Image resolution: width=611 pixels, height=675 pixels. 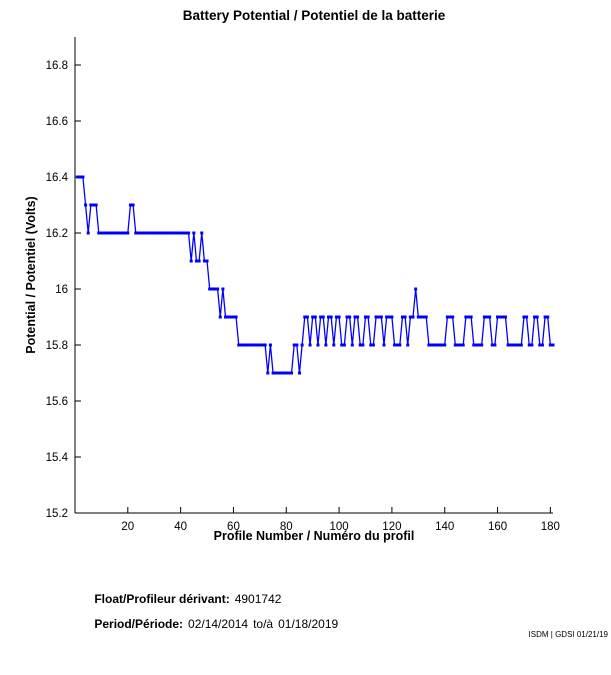 What do you see at coordinates (57, 178) in the screenshot?
I see `y-tick-label: 16.4` at bounding box center [57, 178].